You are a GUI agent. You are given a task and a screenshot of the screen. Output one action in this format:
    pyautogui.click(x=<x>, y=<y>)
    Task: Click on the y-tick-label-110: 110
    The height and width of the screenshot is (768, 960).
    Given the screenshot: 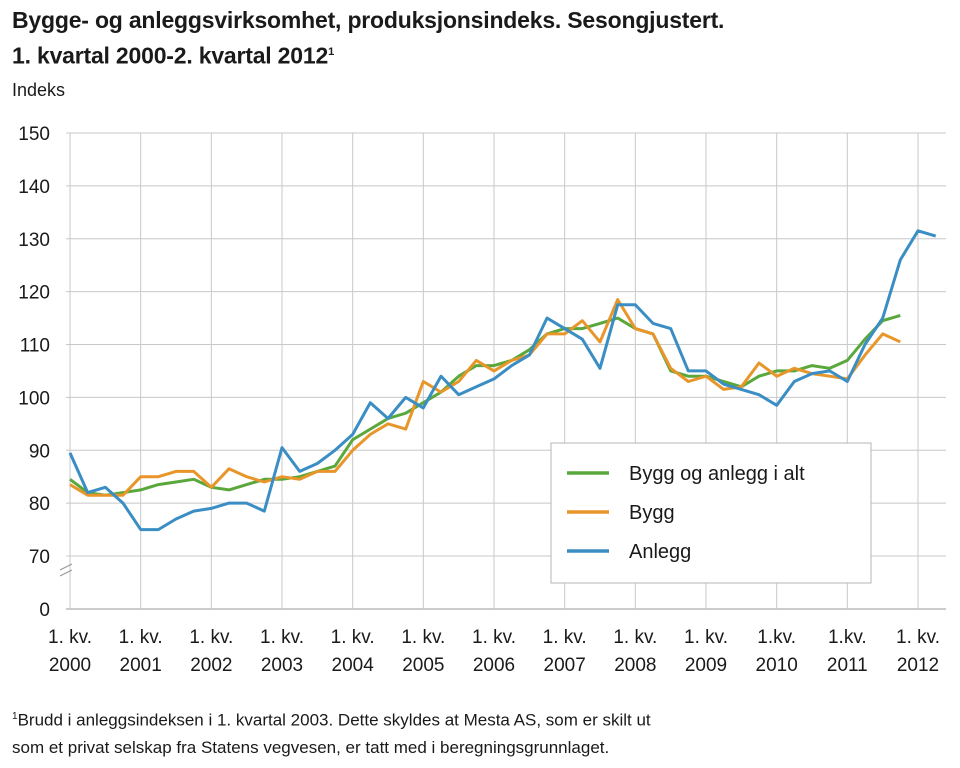 What is the action you would take?
    pyautogui.click(x=35, y=346)
    